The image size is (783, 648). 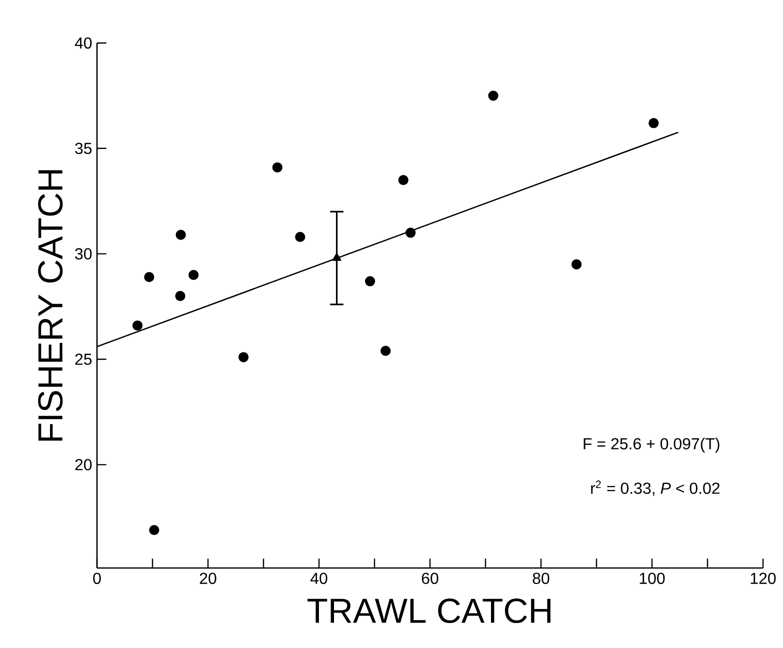 What do you see at coordinates (208, 578) in the screenshot?
I see `x-tick-label: 20` at bounding box center [208, 578].